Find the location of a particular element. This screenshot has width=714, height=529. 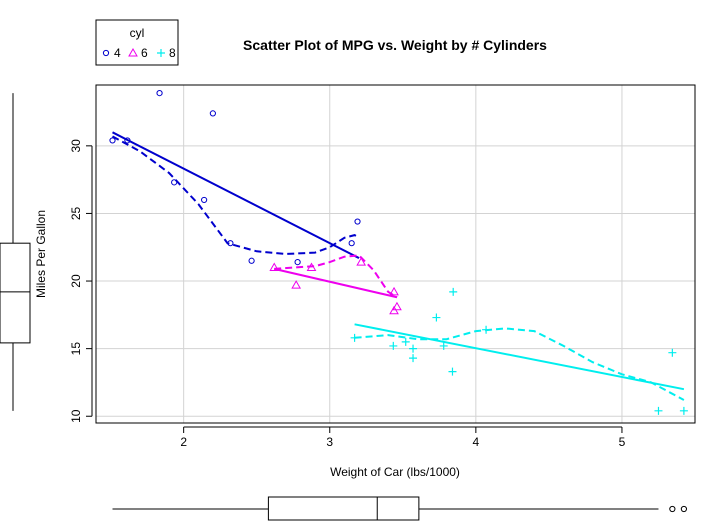

x-boxplot-box is located at coordinates (343, 508).